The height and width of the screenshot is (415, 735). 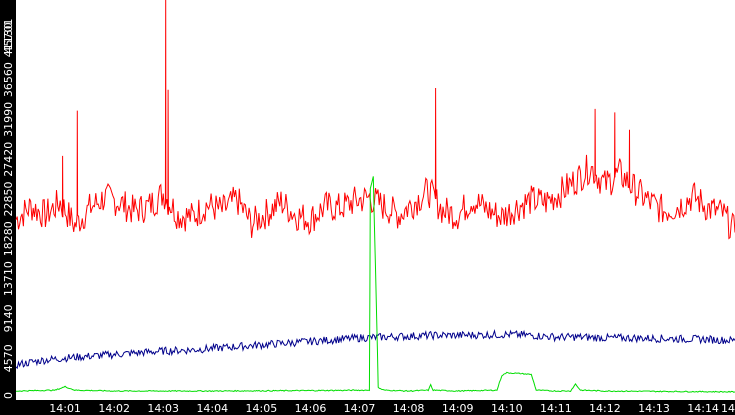 I want to click on x-tick-label: 14:04, so click(x=212, y=408).